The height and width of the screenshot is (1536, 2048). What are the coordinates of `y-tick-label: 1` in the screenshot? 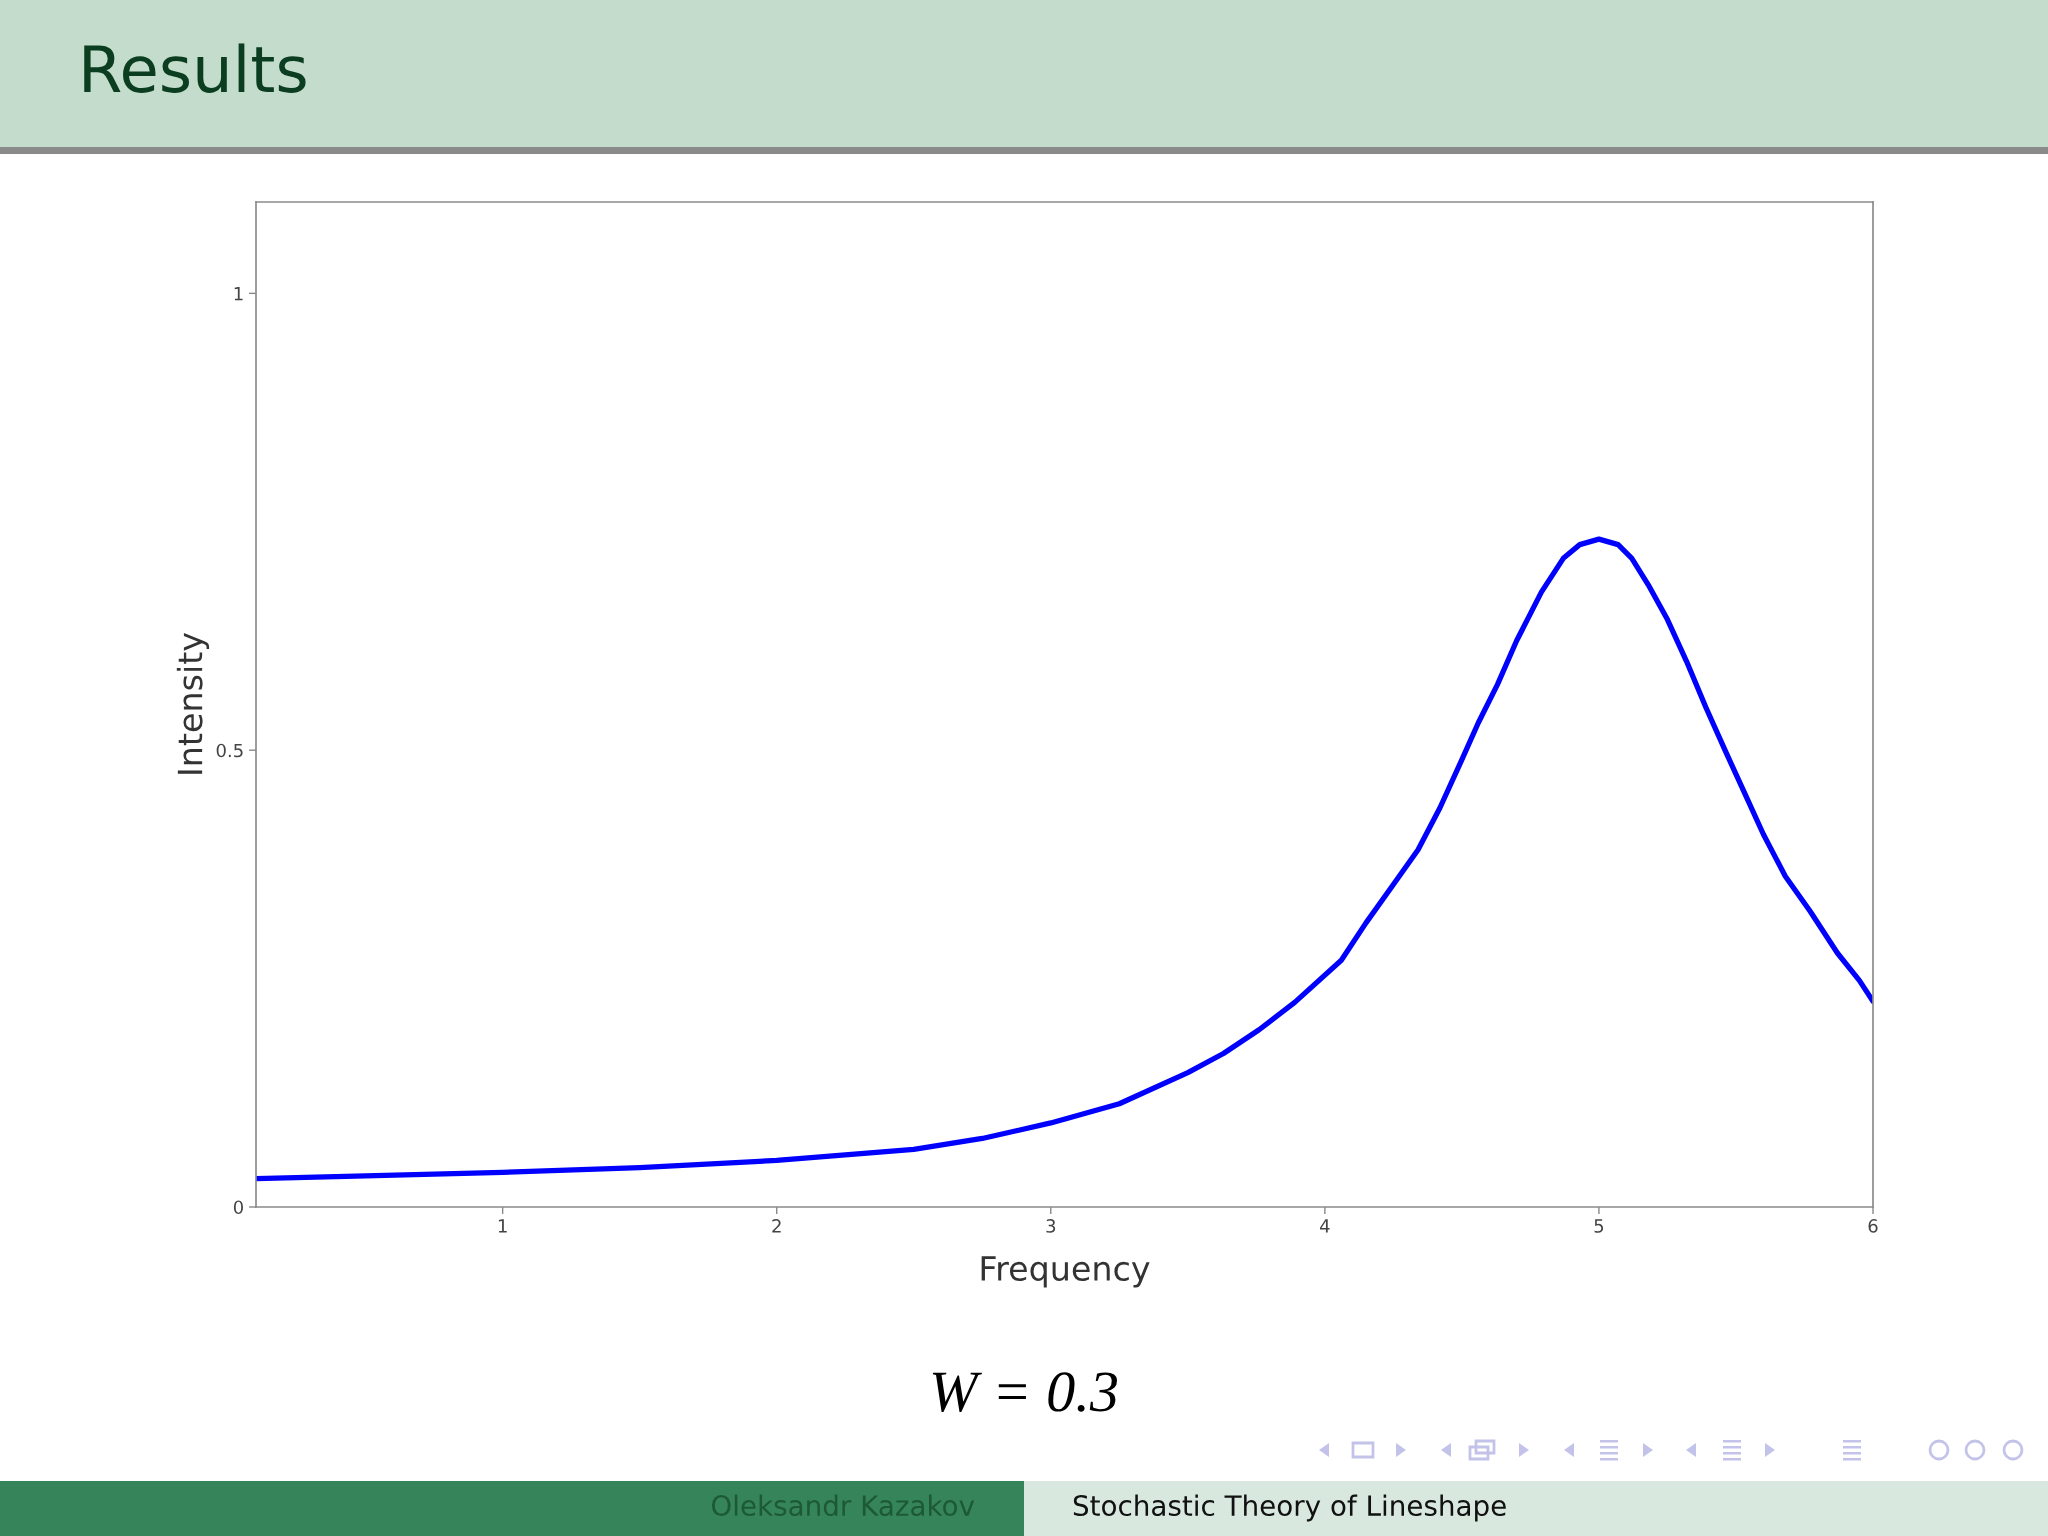 It's located at (238, 294).